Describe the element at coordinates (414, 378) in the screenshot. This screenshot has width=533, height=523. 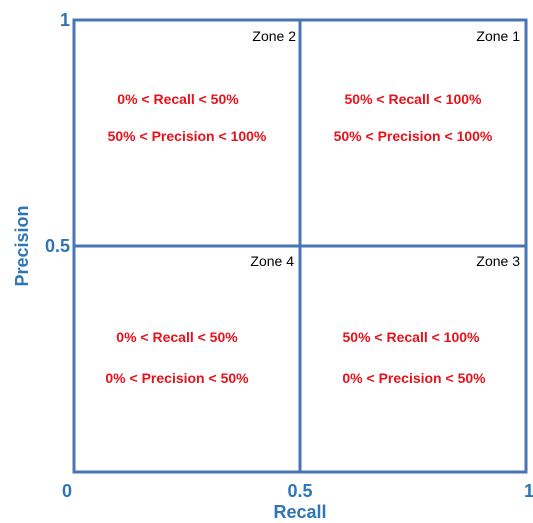
I see `zone-3-precision-condition: 0% < Precision < 50%` at that location.